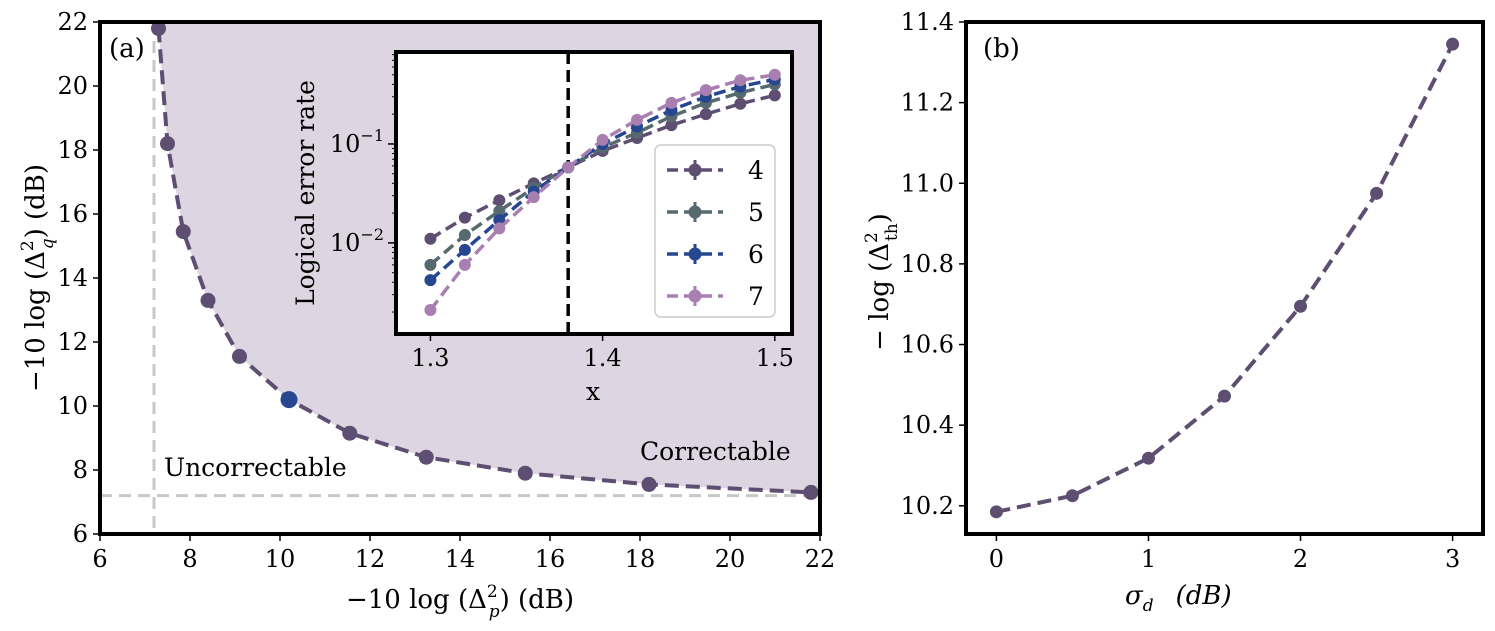  I want to click on y-tick-label: 10, so click(72, 406).